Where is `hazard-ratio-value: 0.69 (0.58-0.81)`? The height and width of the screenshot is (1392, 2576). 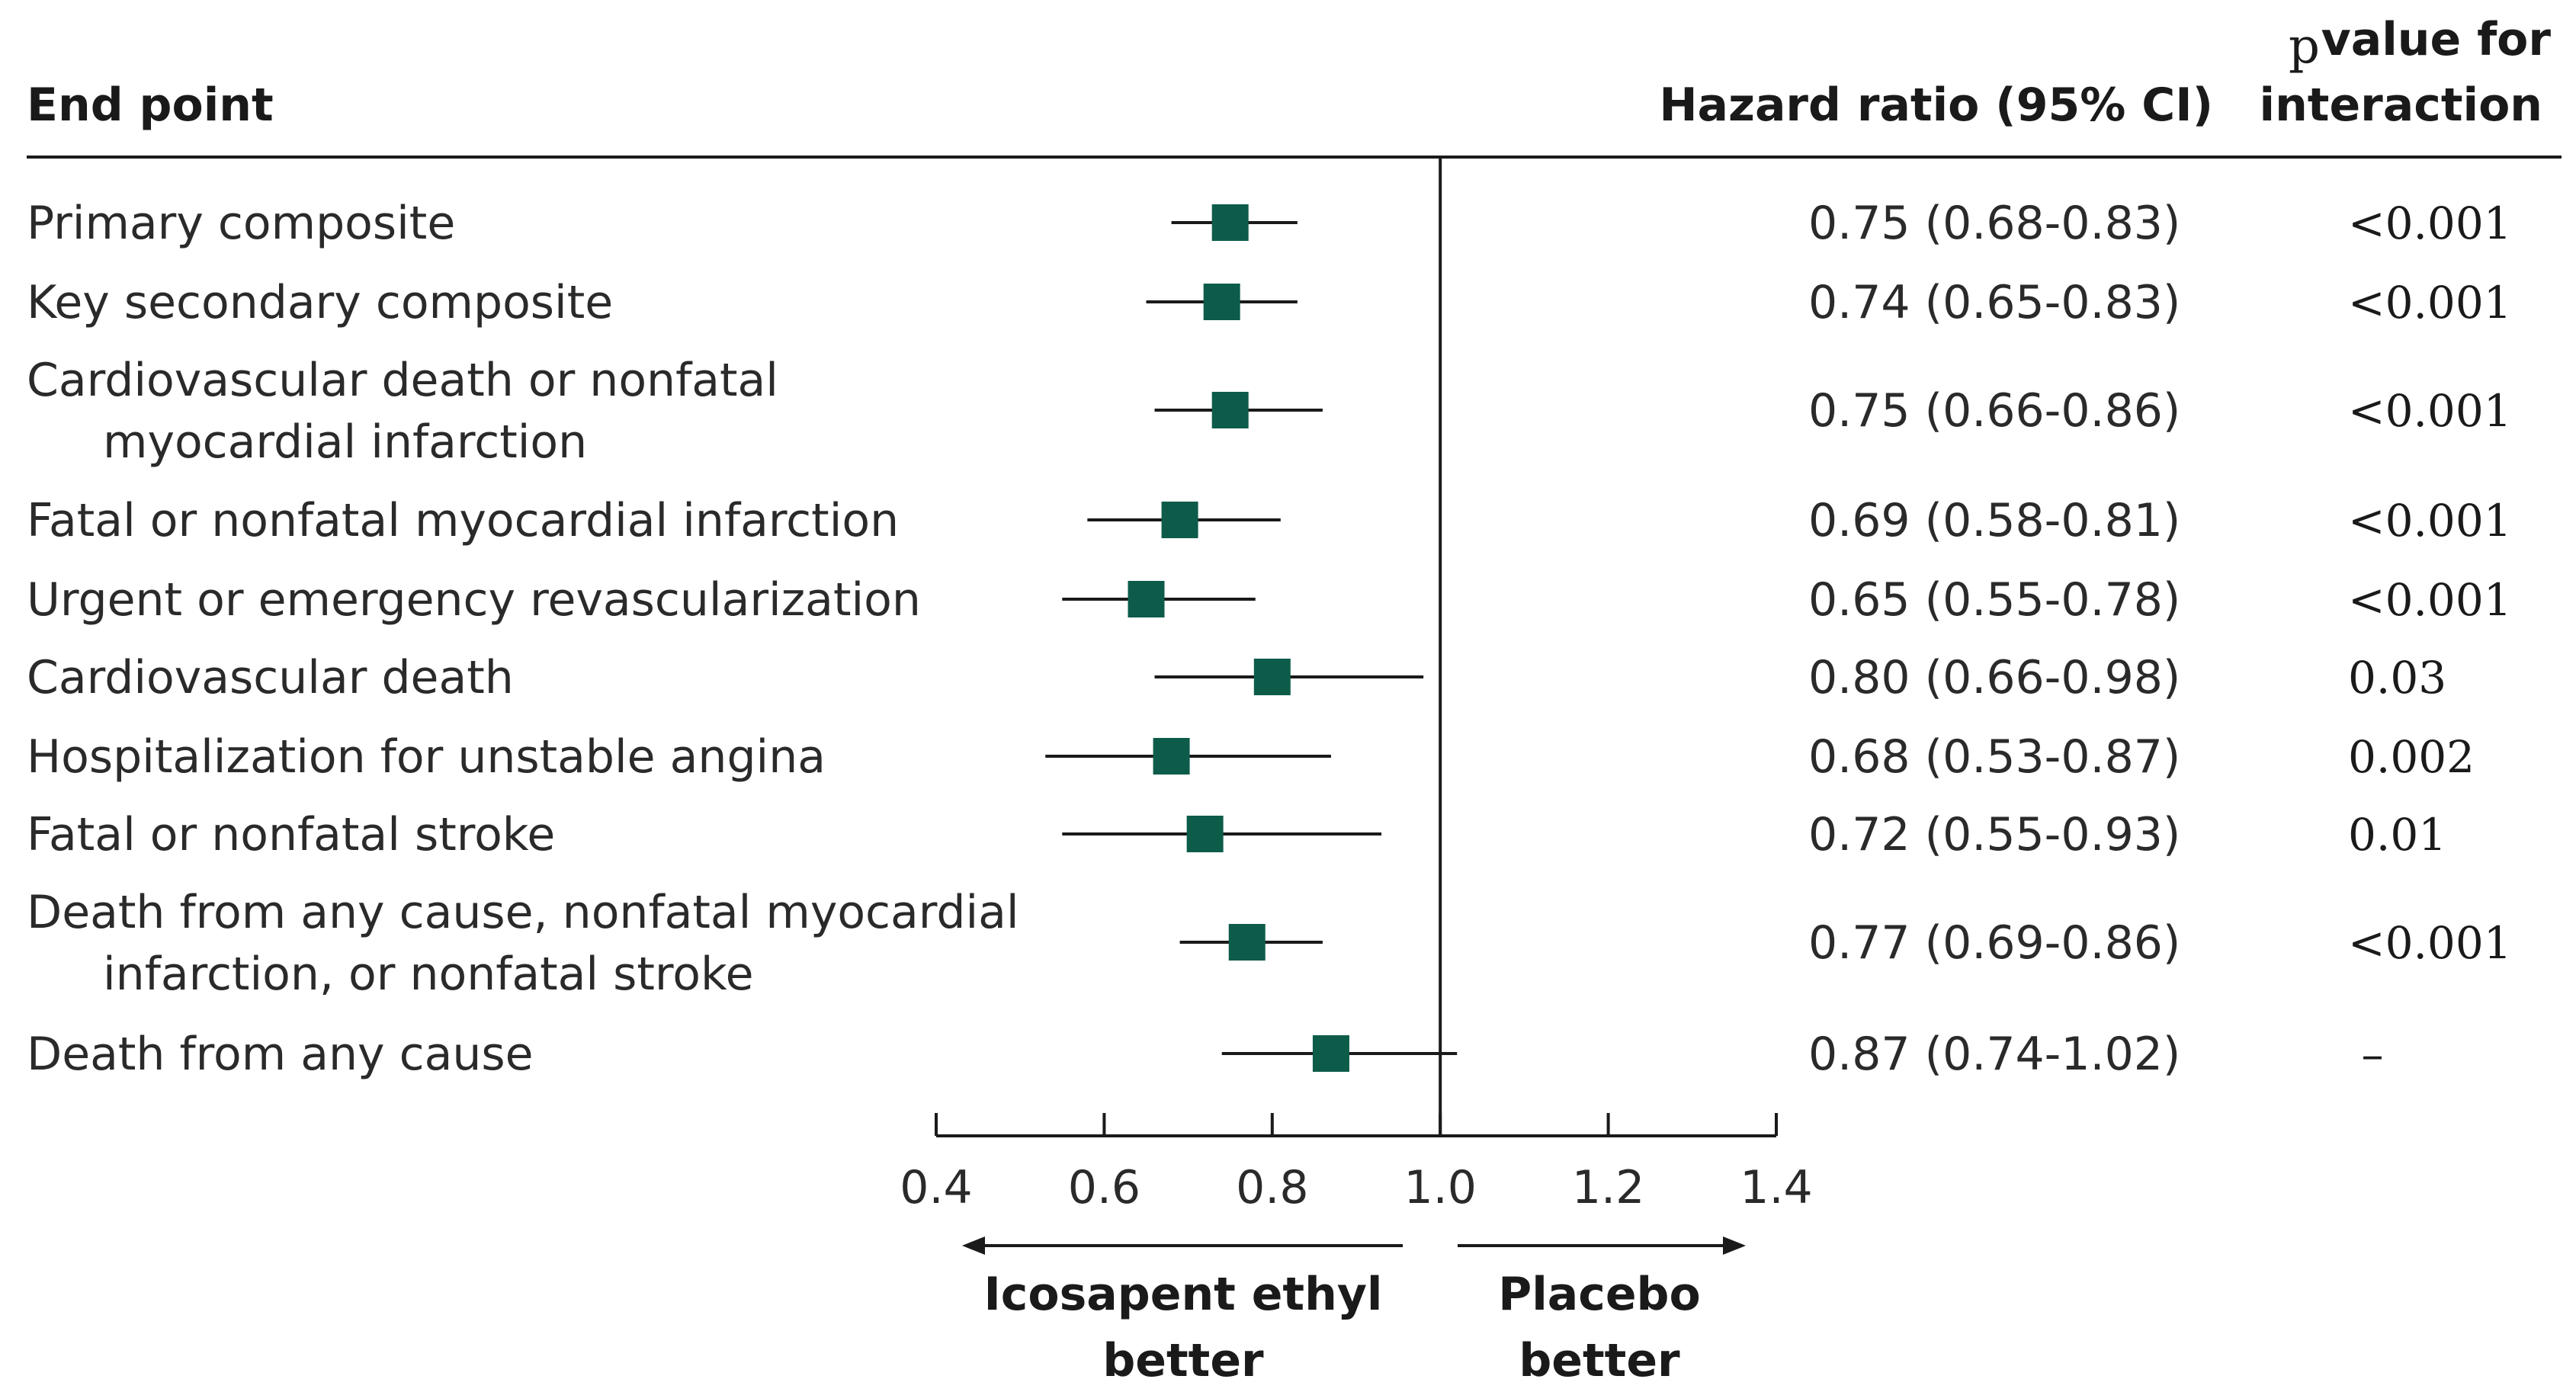 hazard-ratio-value: 0.69 (0.58-0.81) is located at coordinates (1994, 520).